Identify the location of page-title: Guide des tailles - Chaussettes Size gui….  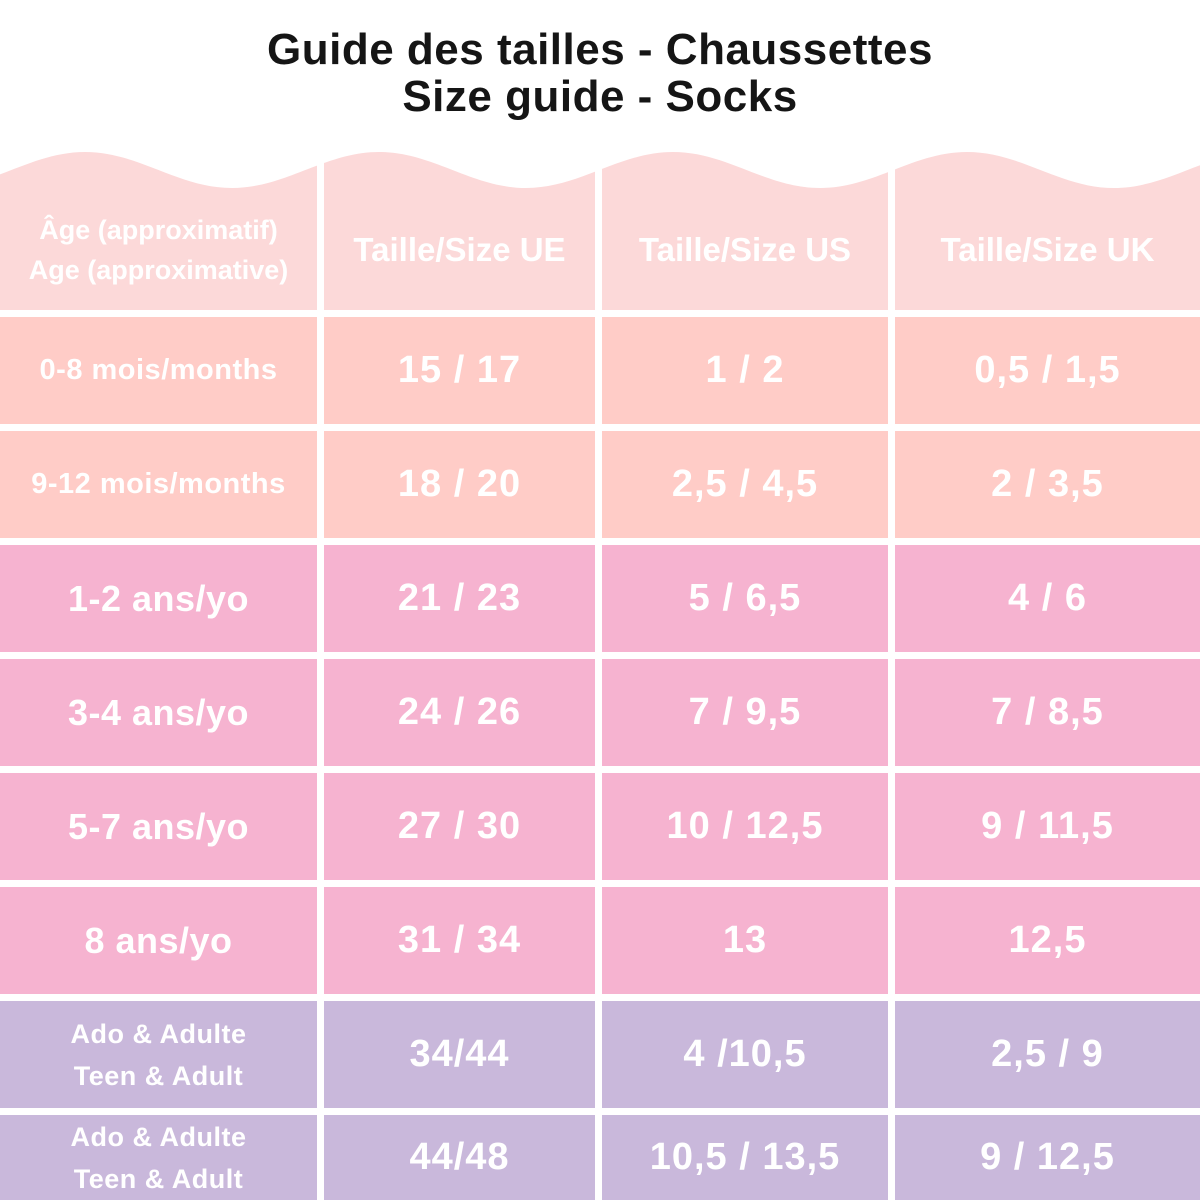
(600, 73).